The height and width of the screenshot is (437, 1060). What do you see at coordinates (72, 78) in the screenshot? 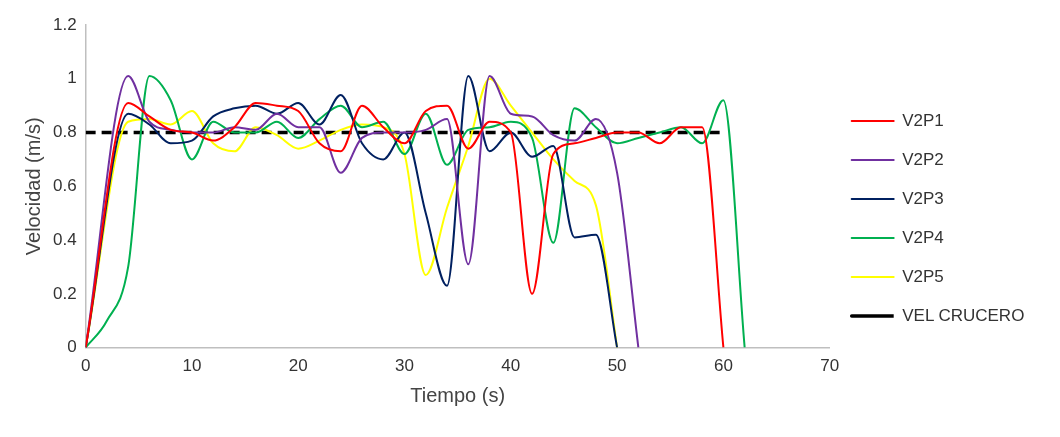
I see `y-tick-label: 1` at bounding box center [72, 78].